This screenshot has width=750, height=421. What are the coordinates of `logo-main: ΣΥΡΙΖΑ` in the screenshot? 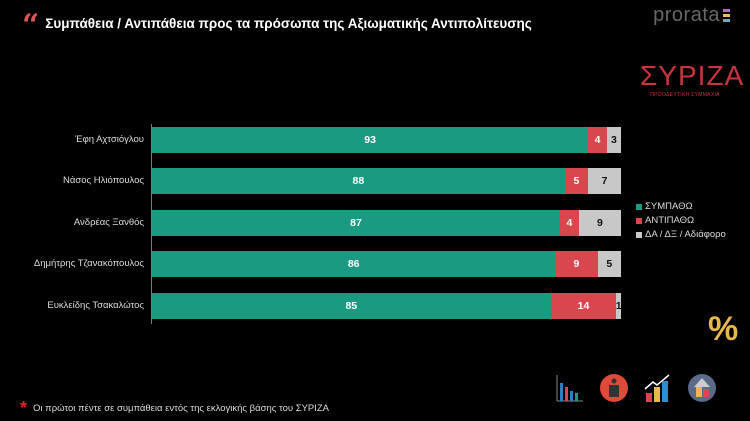 It's located at (692, 75).